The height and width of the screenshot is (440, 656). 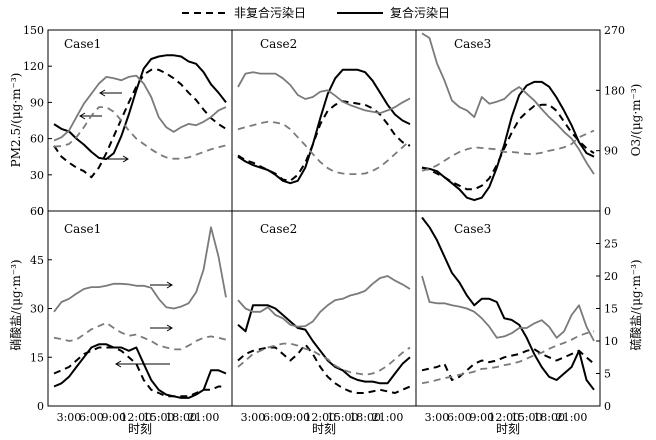 What do you see at coordinates (636, 120) in the screenshot?
I see `y-axis-title-o3: O3/(μg·m⁻³)` at bounding box center [636, 120].